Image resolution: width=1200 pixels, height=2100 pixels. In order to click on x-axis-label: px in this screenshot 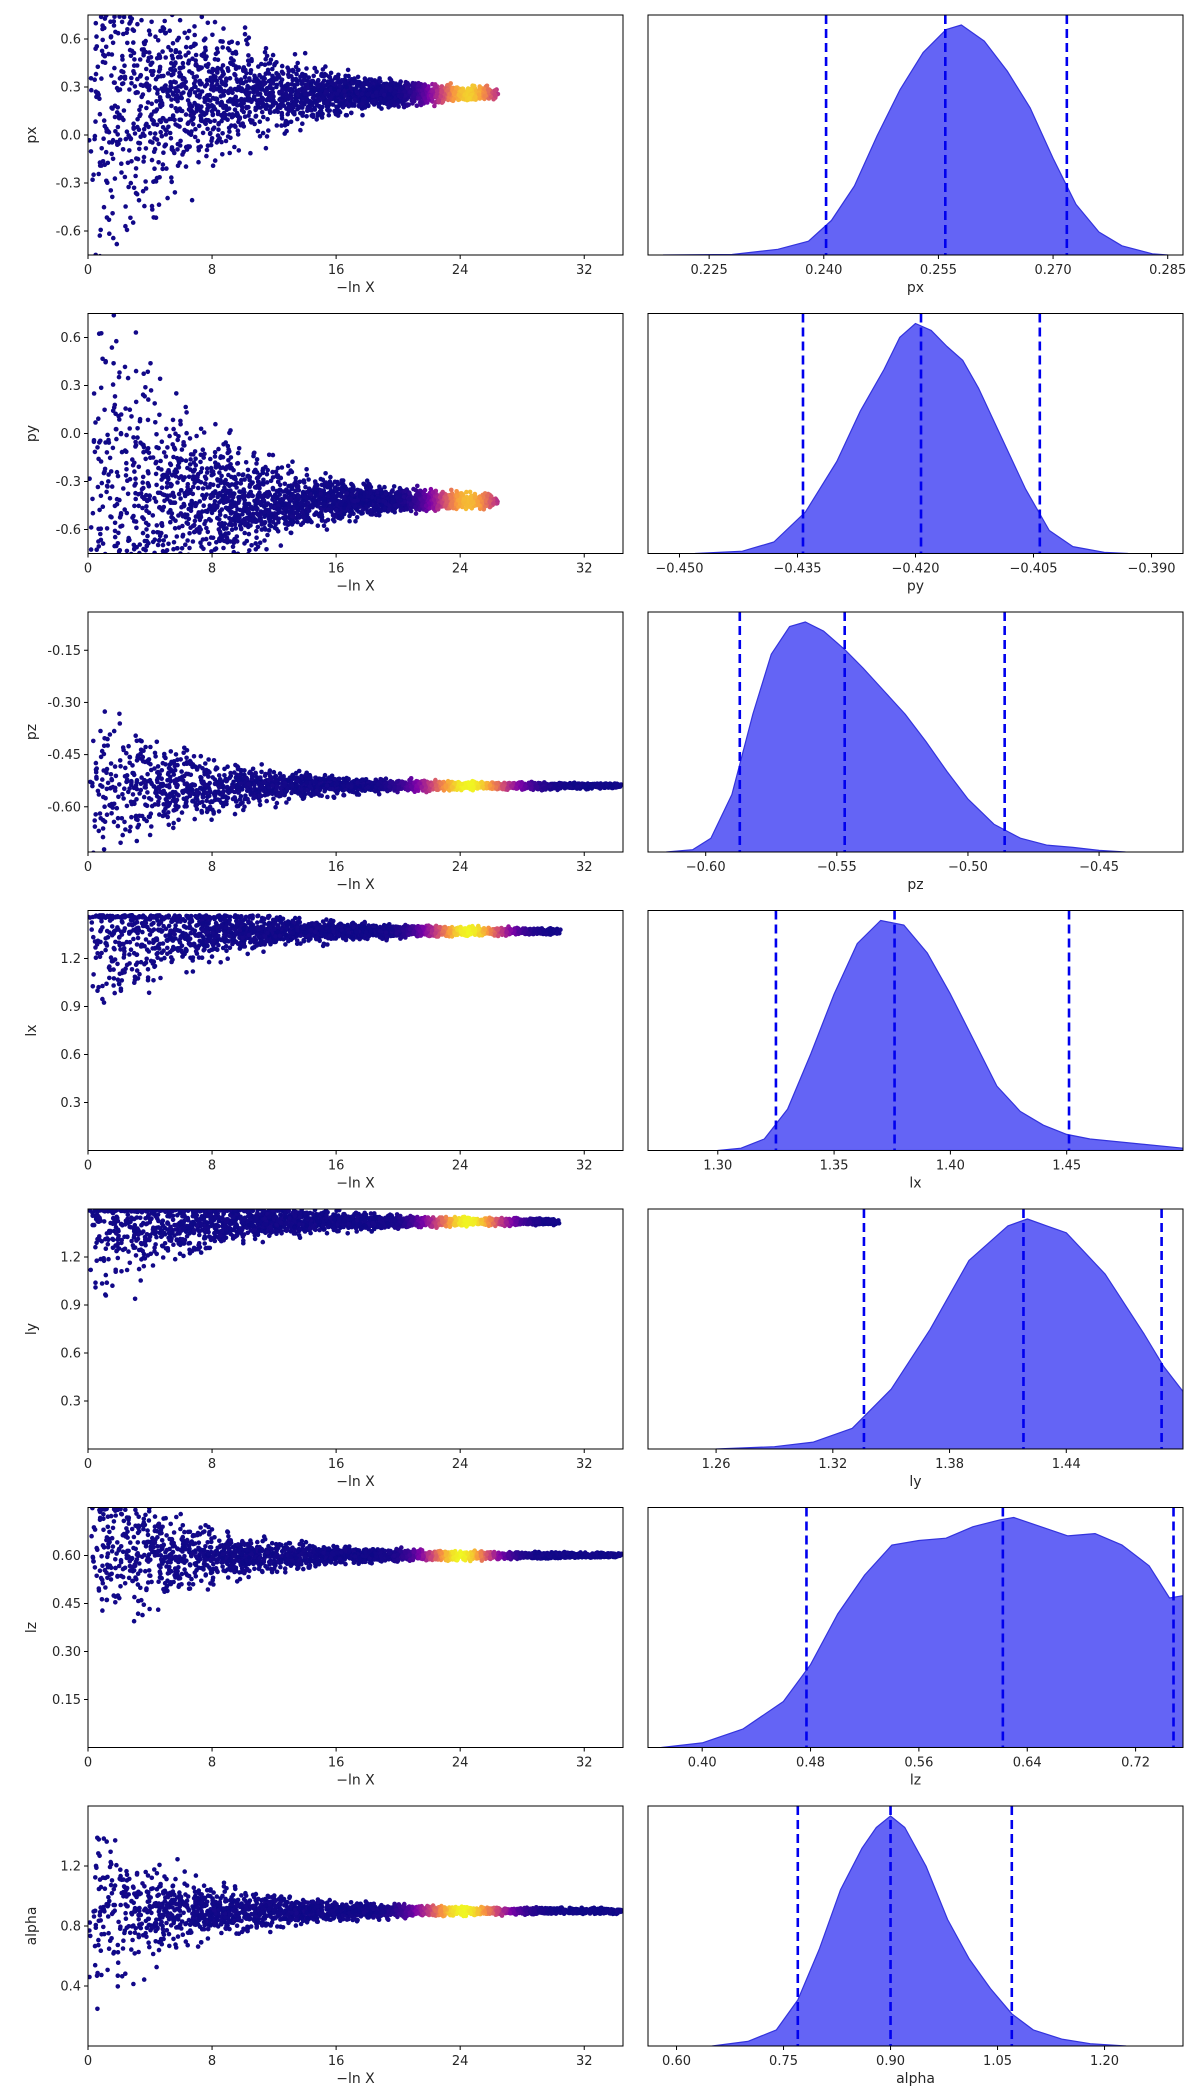, I will do `click(915, 288)`.